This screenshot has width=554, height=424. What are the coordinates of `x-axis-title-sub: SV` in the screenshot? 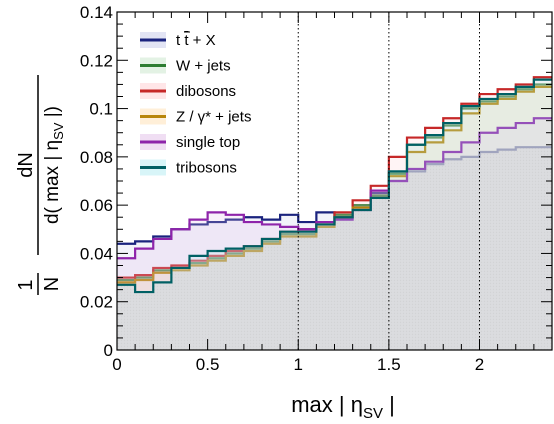 It's located at (373, 413).